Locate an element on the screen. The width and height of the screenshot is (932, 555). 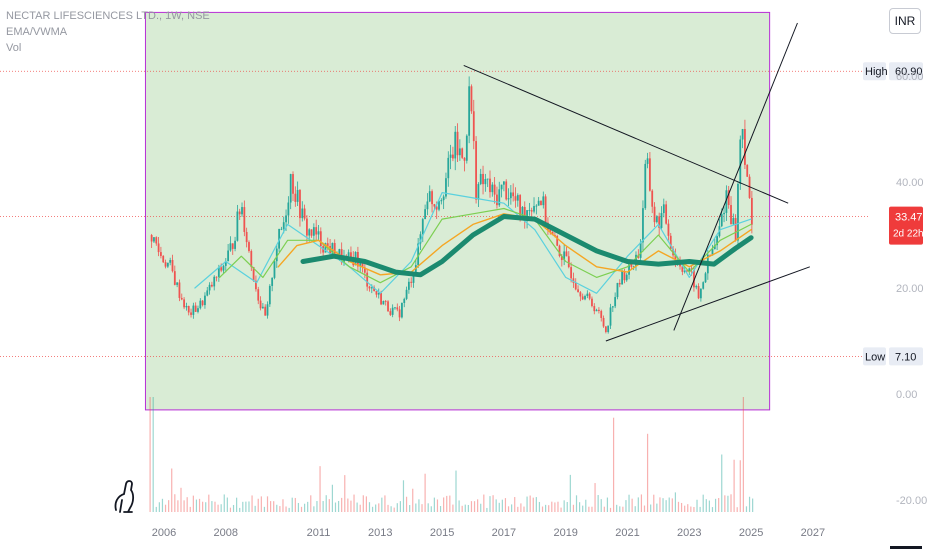
level-label-name: High is located at coordinates (876, 72).